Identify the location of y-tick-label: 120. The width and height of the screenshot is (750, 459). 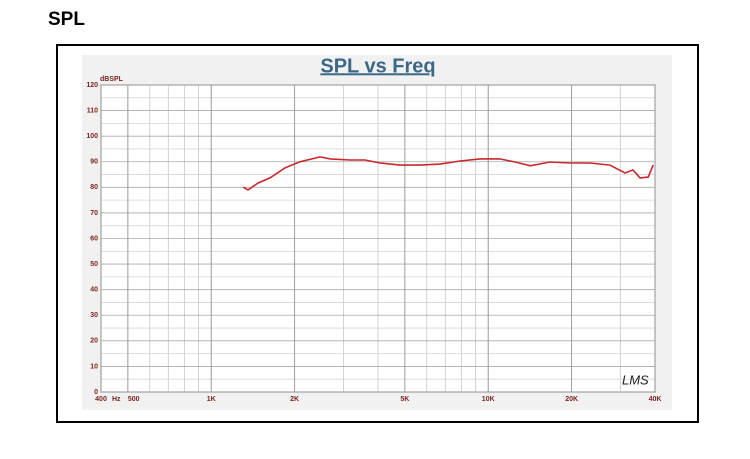
(92, 85).